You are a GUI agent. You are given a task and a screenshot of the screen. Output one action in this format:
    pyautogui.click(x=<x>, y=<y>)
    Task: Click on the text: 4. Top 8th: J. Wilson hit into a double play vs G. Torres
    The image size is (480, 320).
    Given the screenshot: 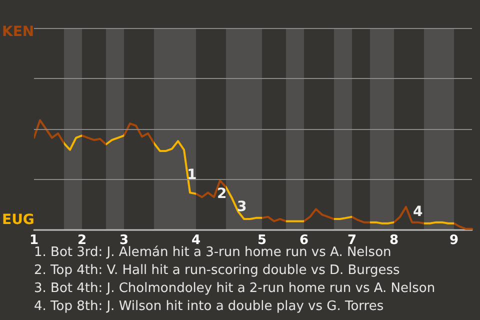 What is the action you would take?
    pyautogui.click(x=209, y=306)
    